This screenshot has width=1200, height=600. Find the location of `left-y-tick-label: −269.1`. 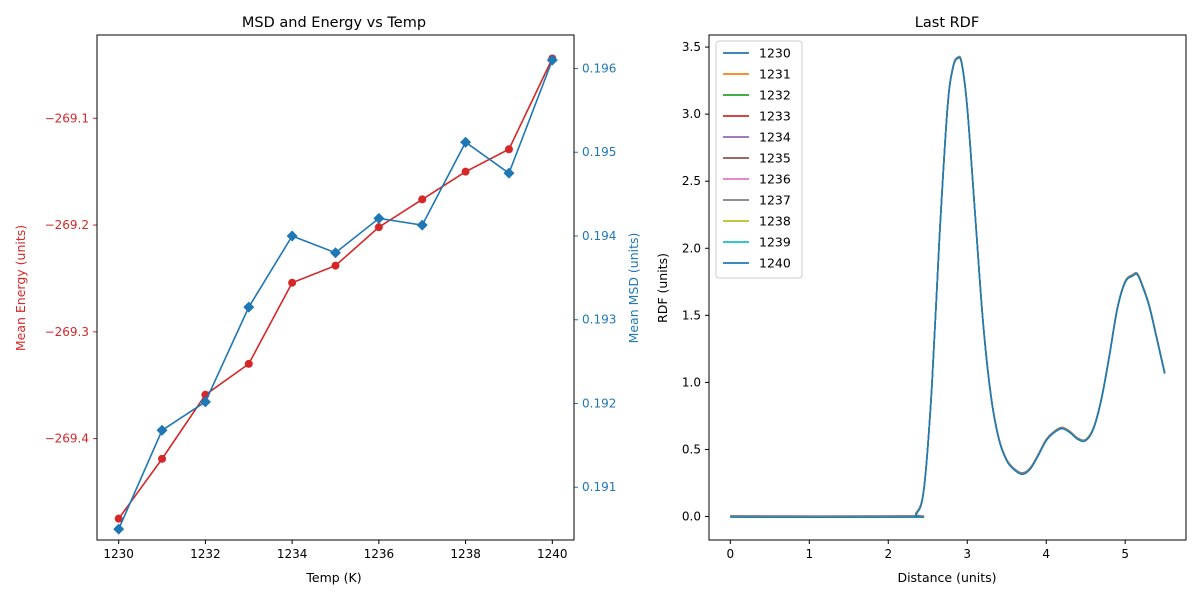

left-y-tick-label: −269.1 is located at coordinates (67, 118).